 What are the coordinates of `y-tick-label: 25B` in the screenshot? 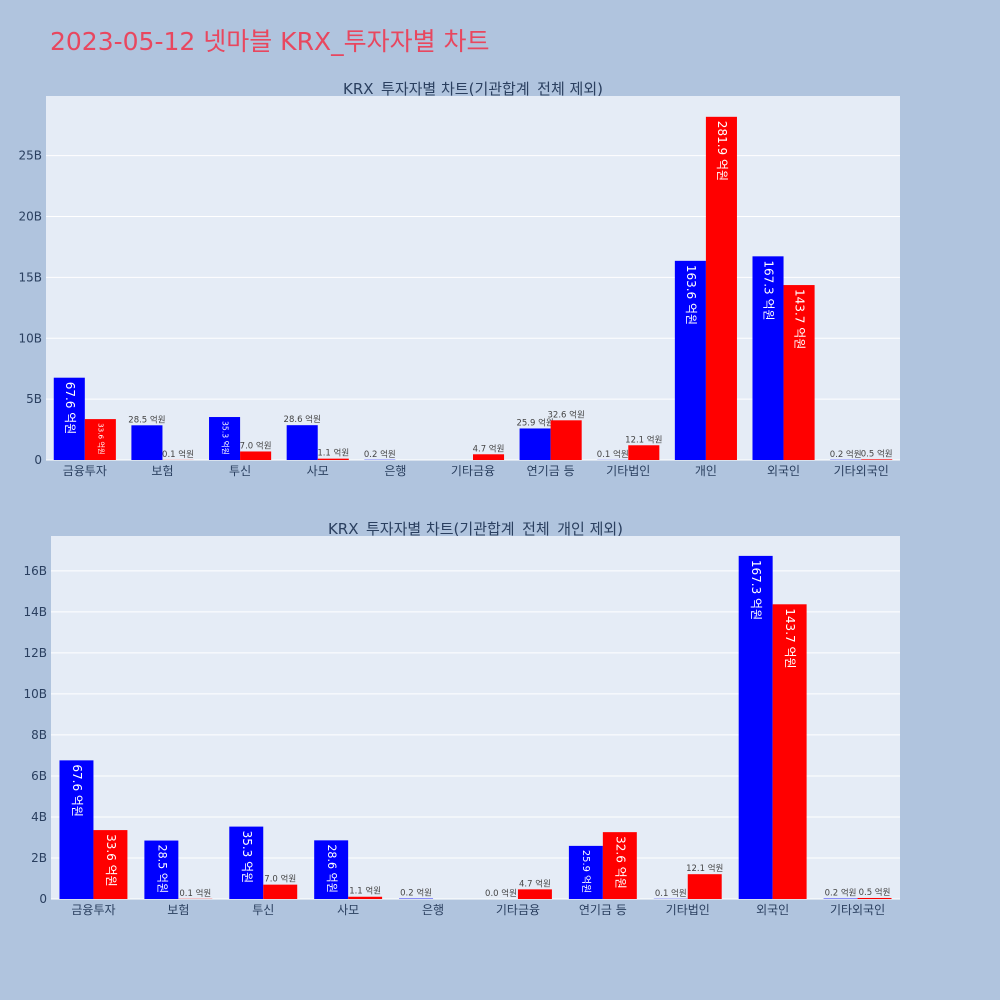 It's located at (30, 156).